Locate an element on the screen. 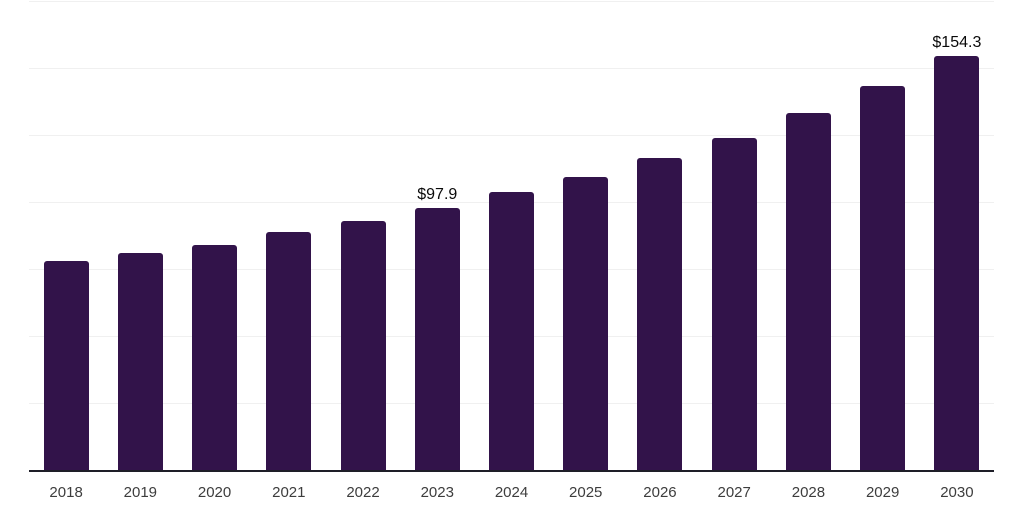 This screenshot has height=512, width=1024. bar-2029 is located at coordinates (883, 277).